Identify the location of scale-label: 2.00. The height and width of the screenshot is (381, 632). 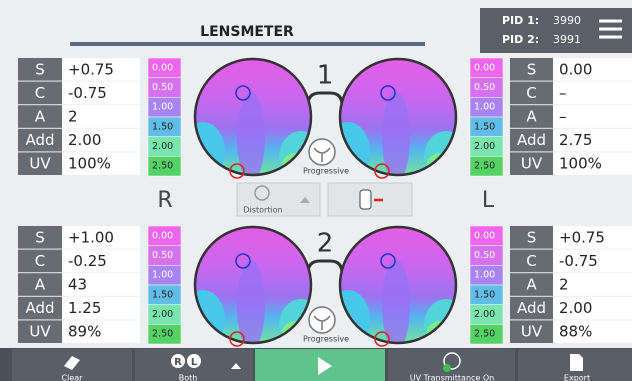
(484, 314).